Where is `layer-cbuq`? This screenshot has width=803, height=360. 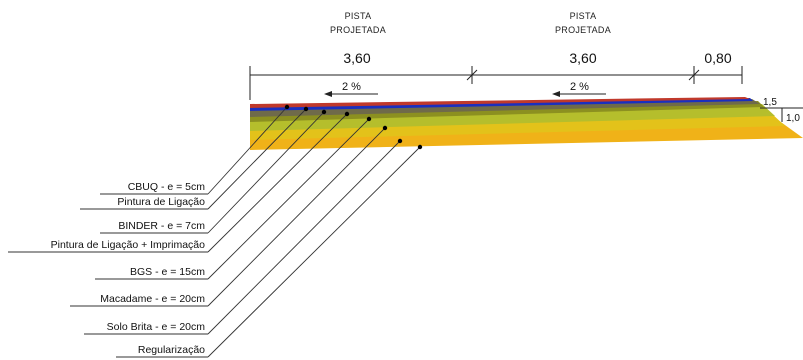 layer-cbuq is located at coordinates (500, 102).